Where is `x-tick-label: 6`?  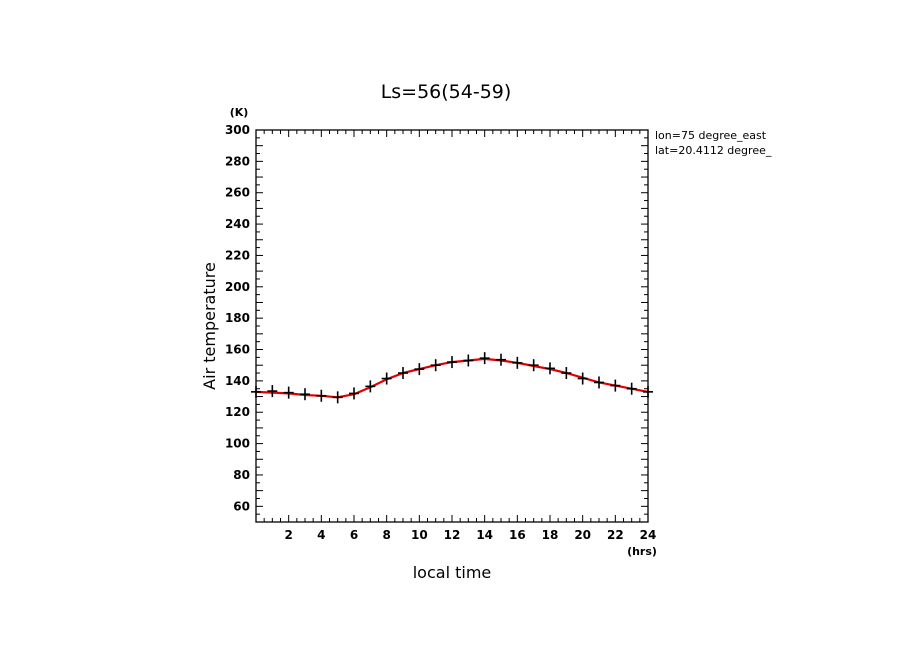 x-tick-label: 6 is located at coordinates (354, 535).